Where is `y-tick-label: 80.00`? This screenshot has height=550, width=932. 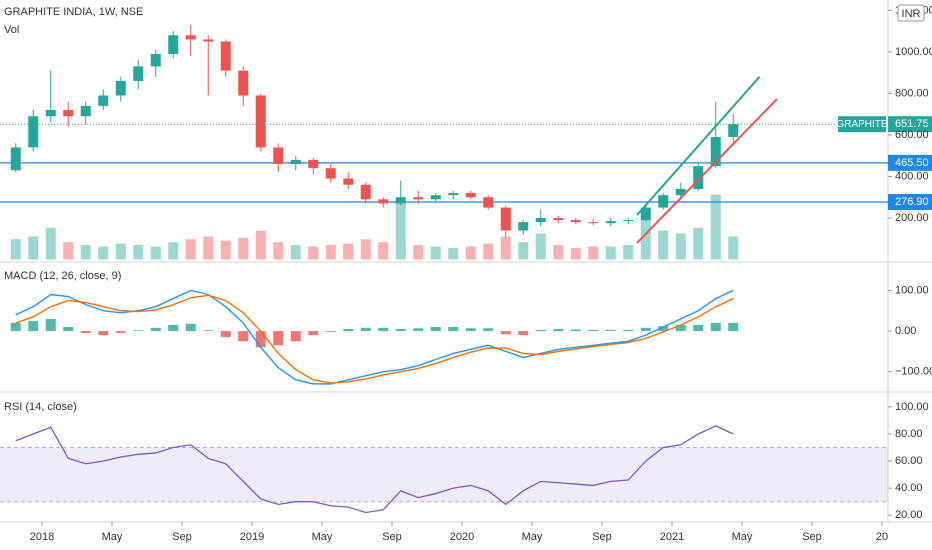 y-tick-label: 80.00 is located at coordinates (909, 434).